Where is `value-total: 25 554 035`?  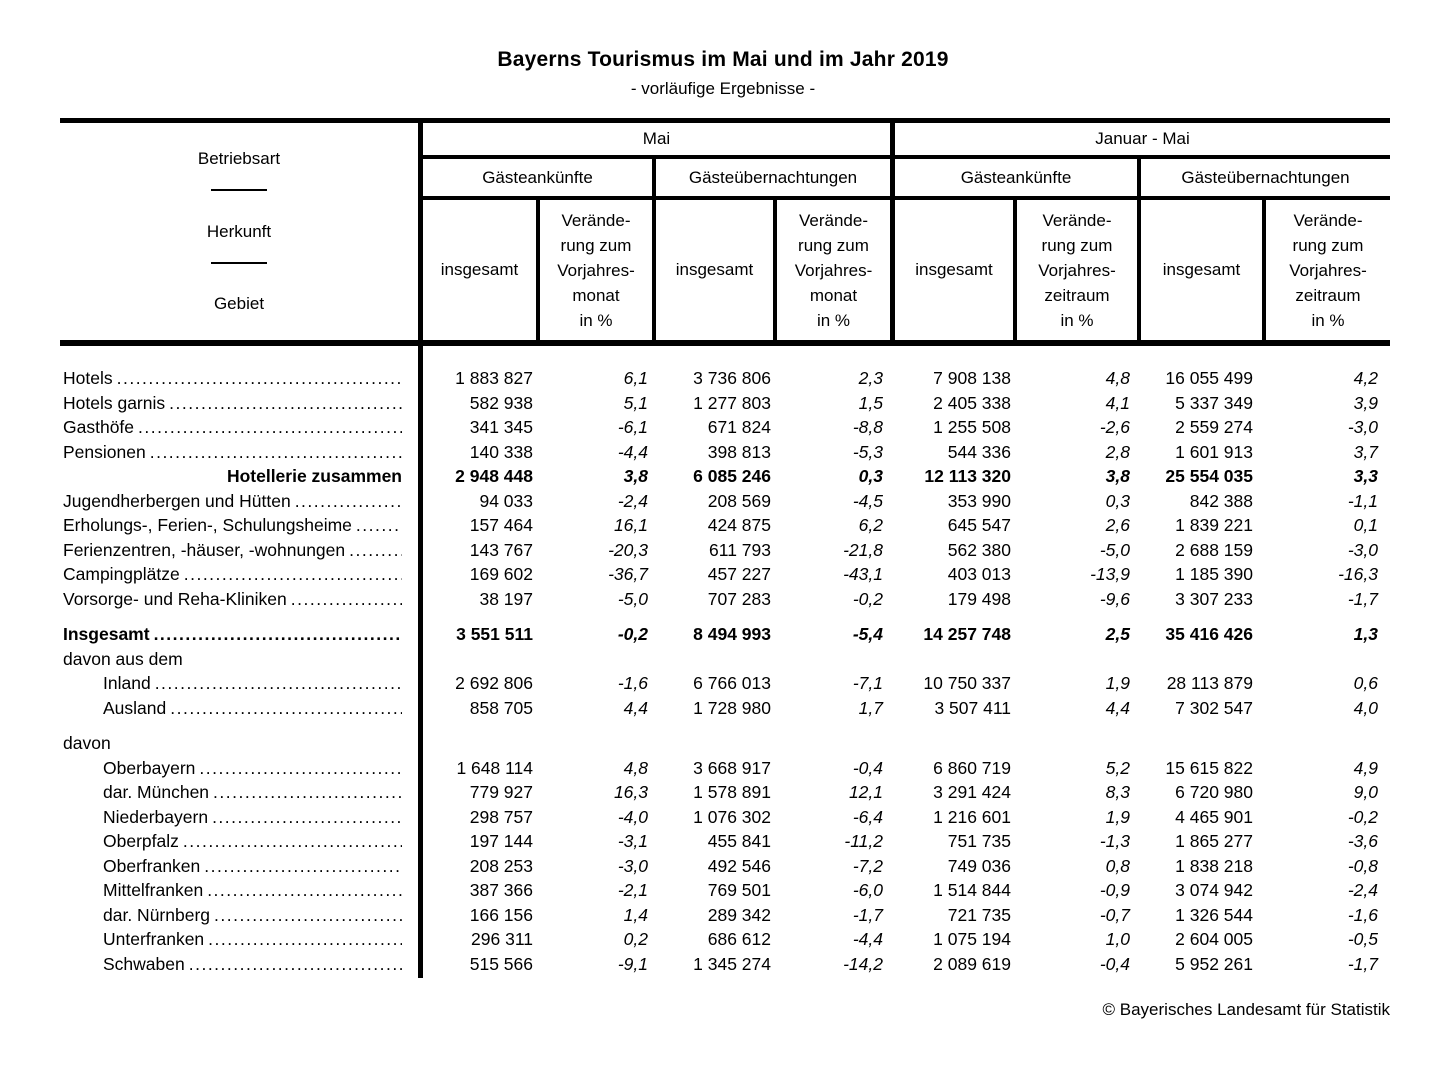 value-total: 25 554 035 is located at coordinates (1209, 476).